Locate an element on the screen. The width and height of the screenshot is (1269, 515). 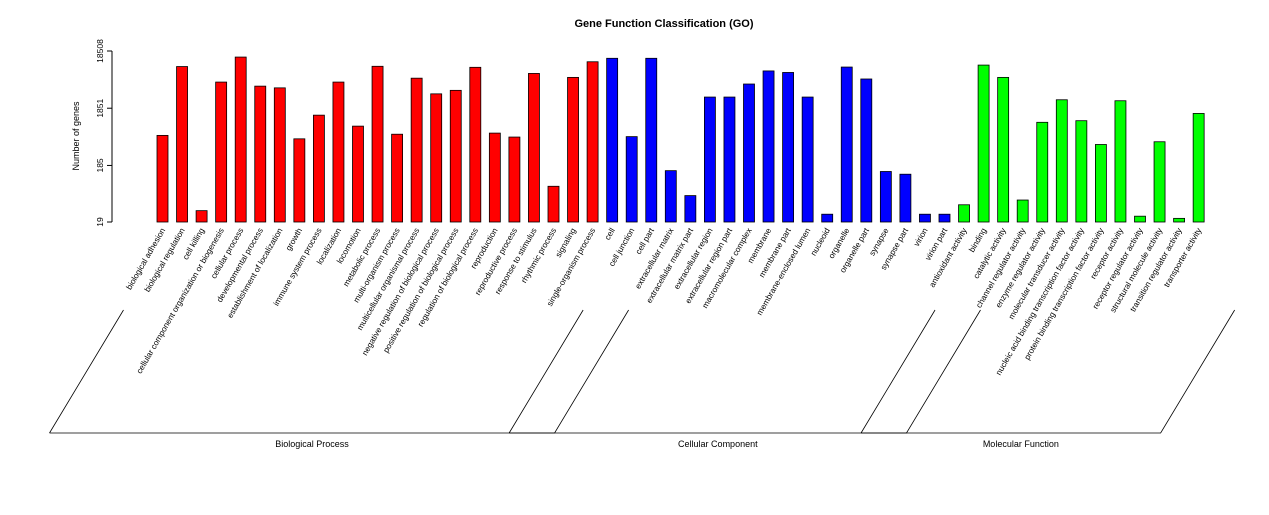
y-tick-label: 185 is located at coordinates (100, 165).